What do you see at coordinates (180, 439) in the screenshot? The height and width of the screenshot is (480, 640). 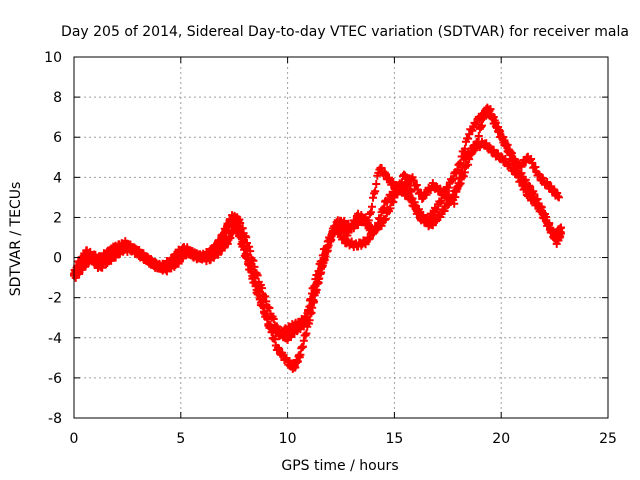 I see `x-tick-label: 5` at bounding box center [180, 439].